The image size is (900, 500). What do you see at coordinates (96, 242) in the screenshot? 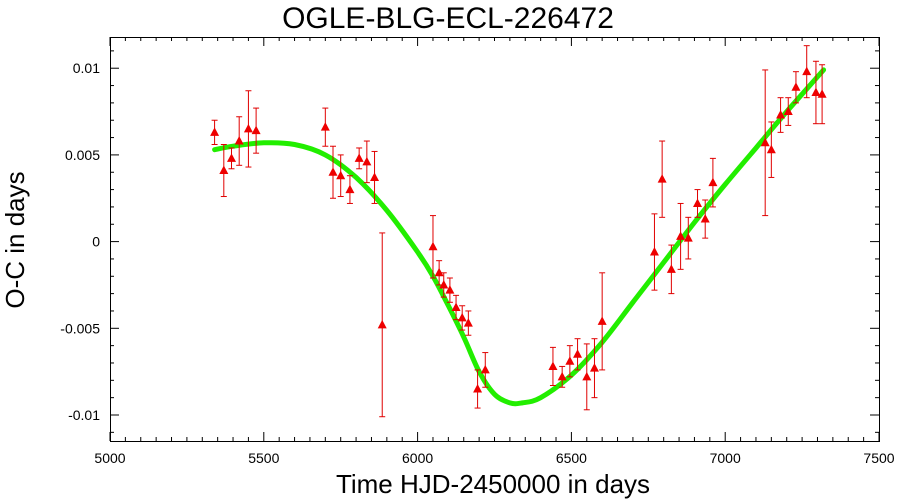
I see `y-tick-label: 0` at bounding box center [96, 242].